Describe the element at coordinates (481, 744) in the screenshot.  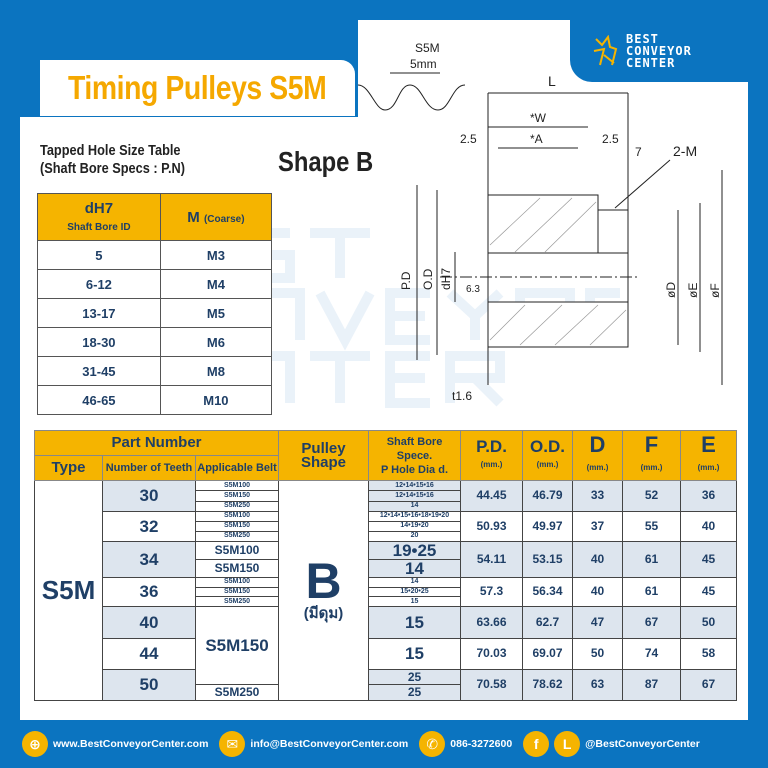
I see `phone-number: 086-3272600` at that location.